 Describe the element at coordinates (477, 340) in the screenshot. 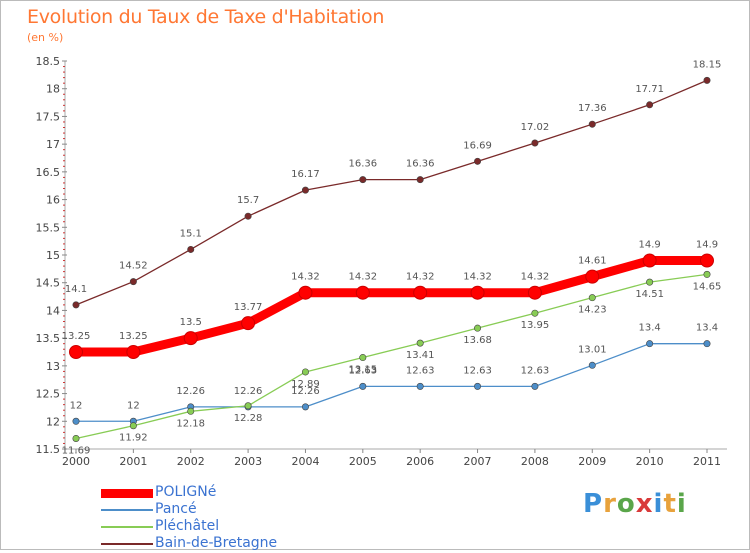

I see `data-label: 13.68` at that location.